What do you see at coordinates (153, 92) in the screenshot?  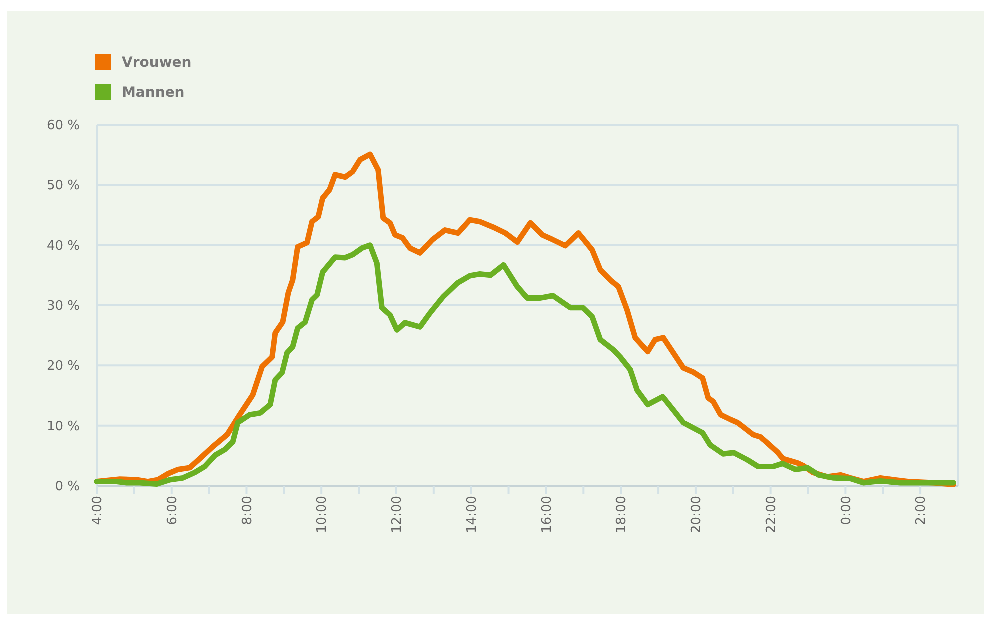 I see `legend-label: Mannen` at bounding box center [153, 92].